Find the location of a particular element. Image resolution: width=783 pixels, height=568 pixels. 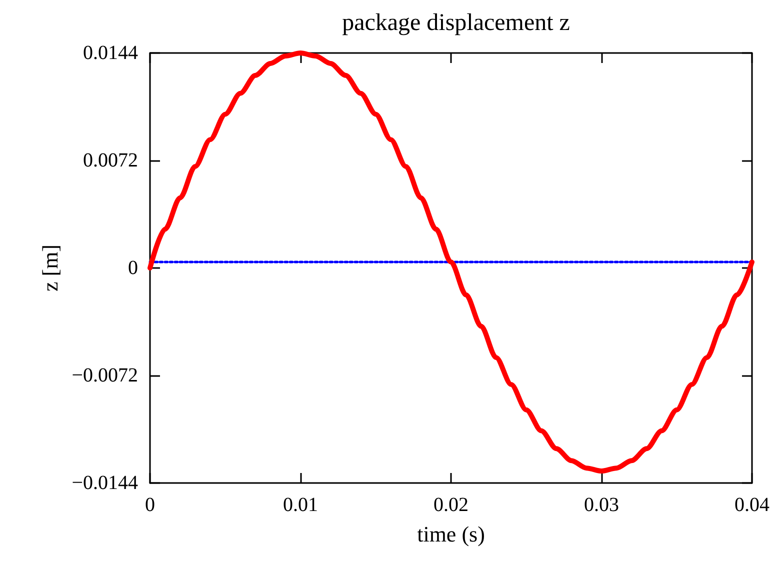

y-tick-label: −0.0072 is located at coordinates (105, 375).